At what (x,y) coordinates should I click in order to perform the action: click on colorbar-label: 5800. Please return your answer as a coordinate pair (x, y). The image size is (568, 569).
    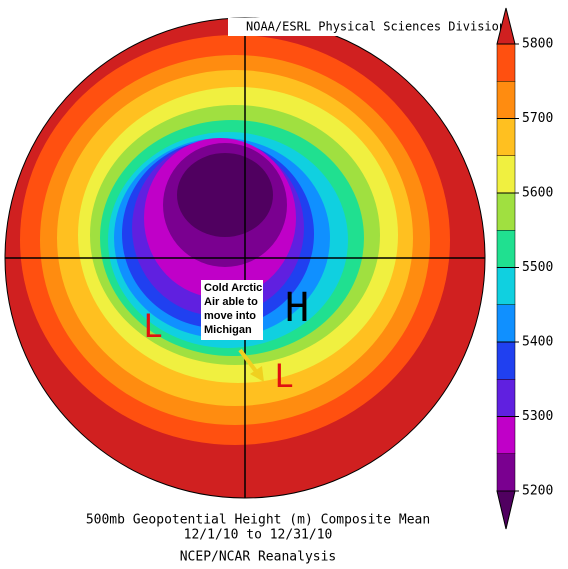
    Looking at the image, I should click on (537, 44).